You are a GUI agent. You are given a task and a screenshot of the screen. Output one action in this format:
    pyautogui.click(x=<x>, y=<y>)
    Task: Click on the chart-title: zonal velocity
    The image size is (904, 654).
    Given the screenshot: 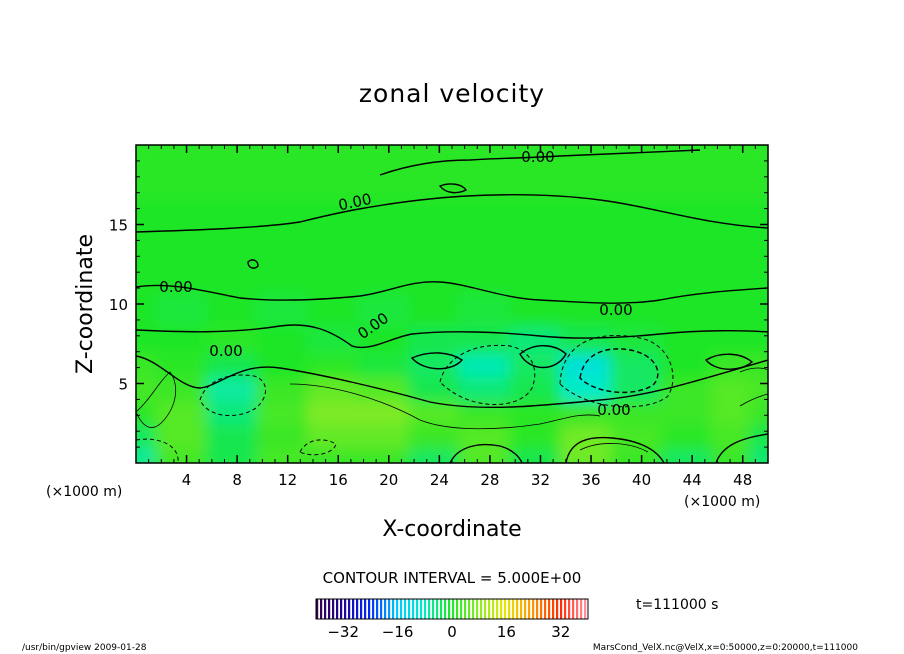 What is the action you would take?
    pyautogui.click(x=452, y=93)
    